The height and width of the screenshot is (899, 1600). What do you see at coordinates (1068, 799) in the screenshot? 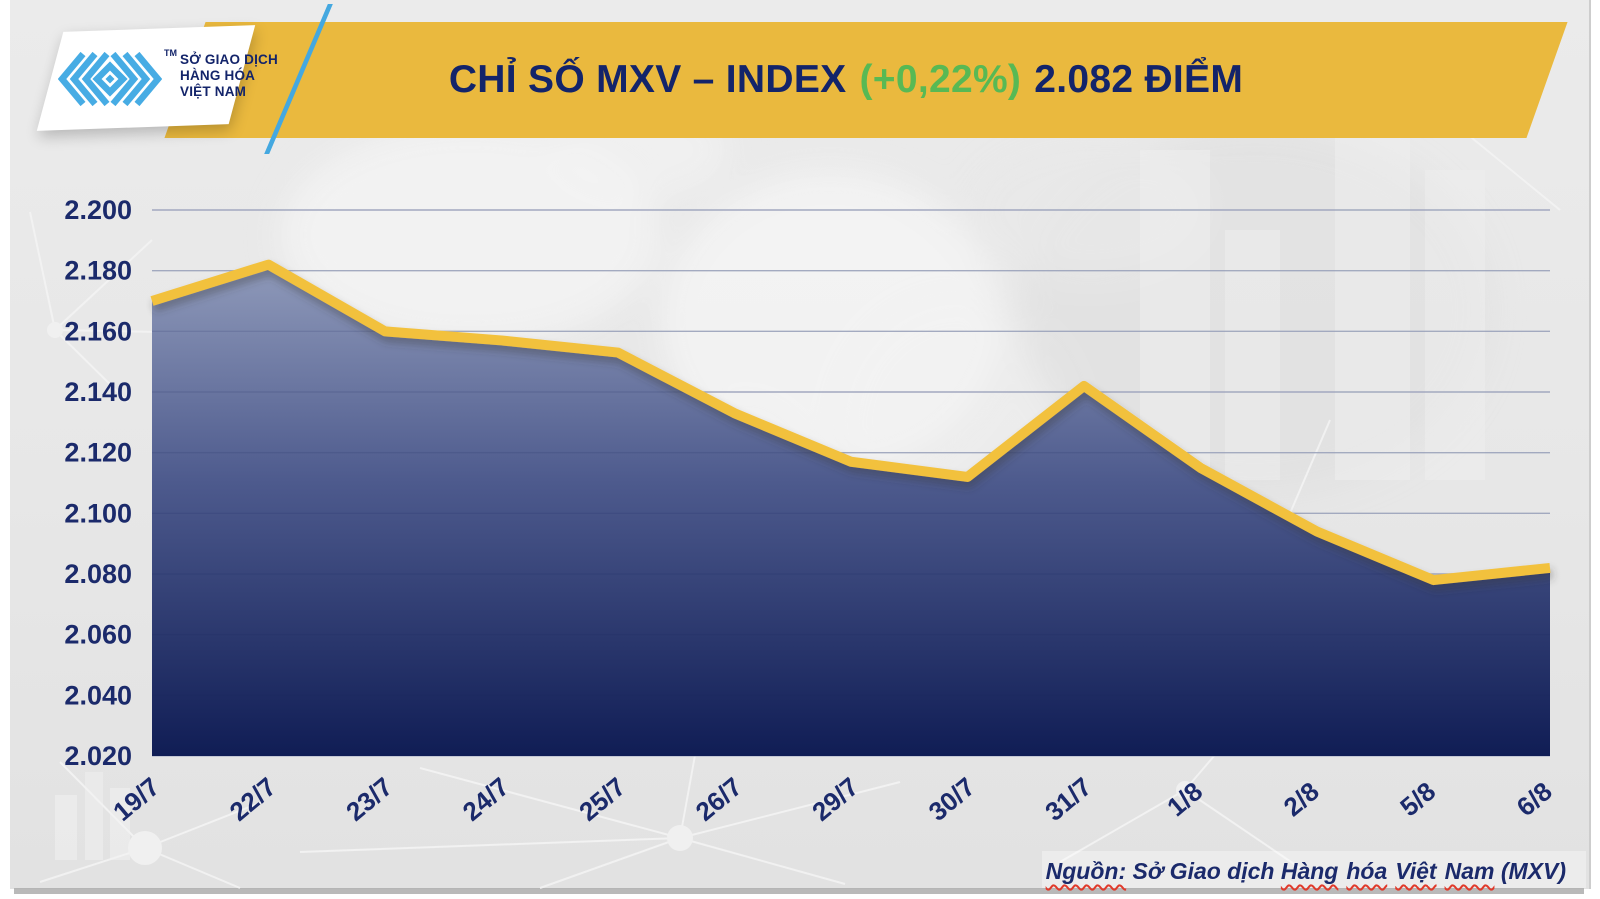
I see `x-tick-label: 31/7` at bounding box center [1068, 799].